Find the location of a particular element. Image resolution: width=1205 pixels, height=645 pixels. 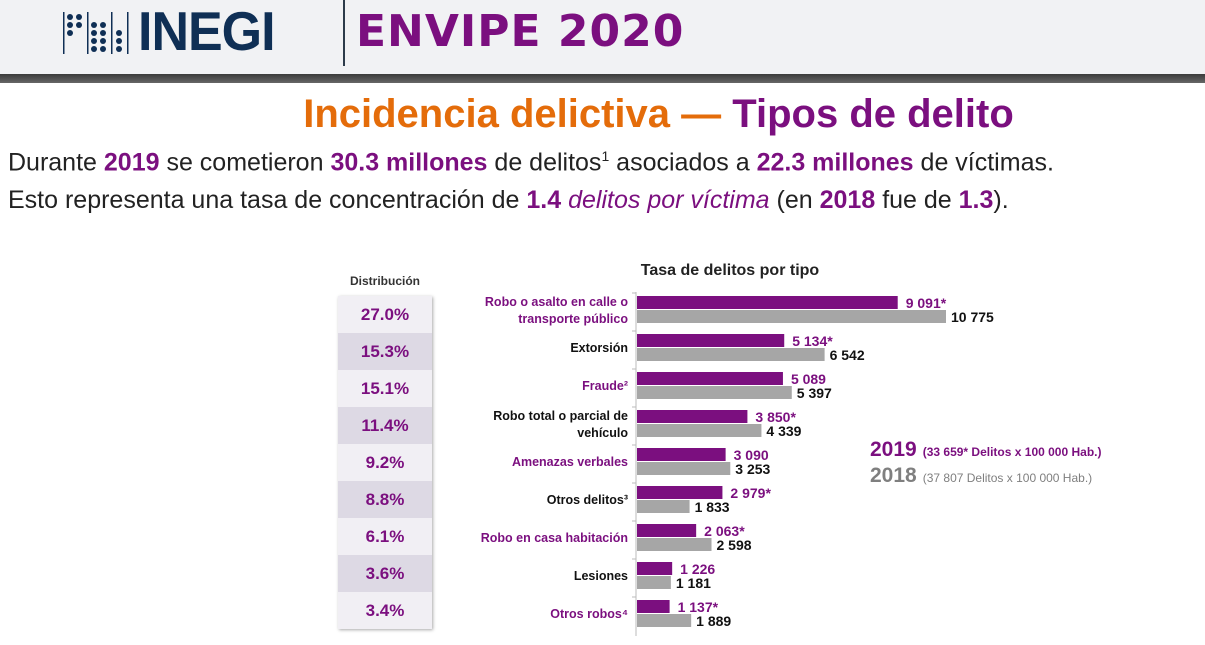

data-label-2018: 3 253 is located at coordinates (752, 469).